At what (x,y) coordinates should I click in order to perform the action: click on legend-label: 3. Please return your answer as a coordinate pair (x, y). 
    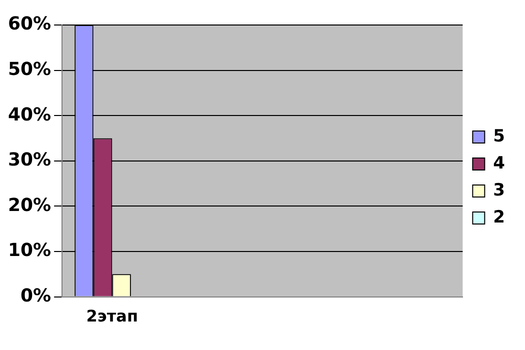
    Looking at the image, I should click on (499, 190).